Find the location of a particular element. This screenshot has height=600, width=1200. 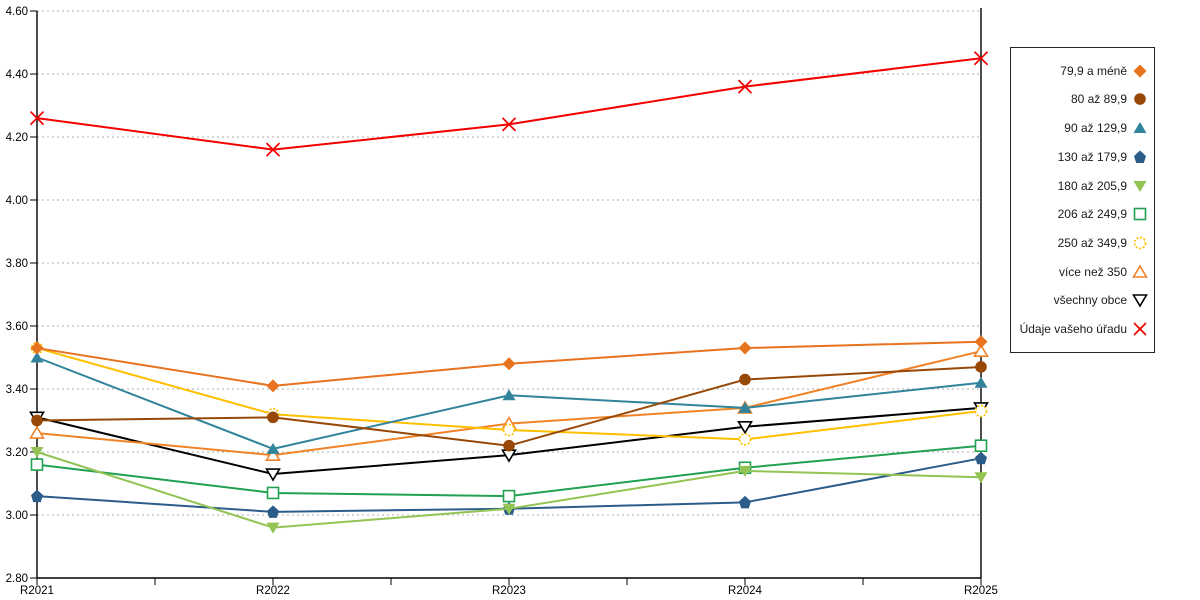

legend-item-1: 80 až 89,9 is located at coordinates (1082, 99).